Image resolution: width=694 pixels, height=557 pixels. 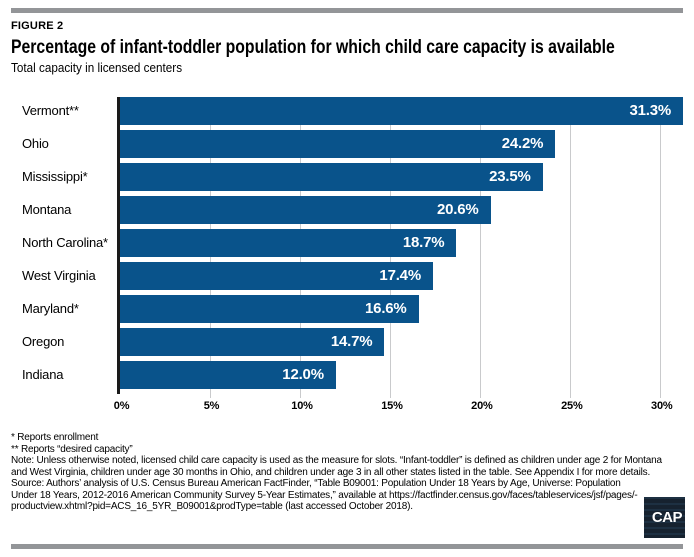 What do you see at coordinates (72, 449) in the screenshot?
I see `footnote-double-asterisk: ** Reports “desired capacity”` at bounding box center [72, 449].